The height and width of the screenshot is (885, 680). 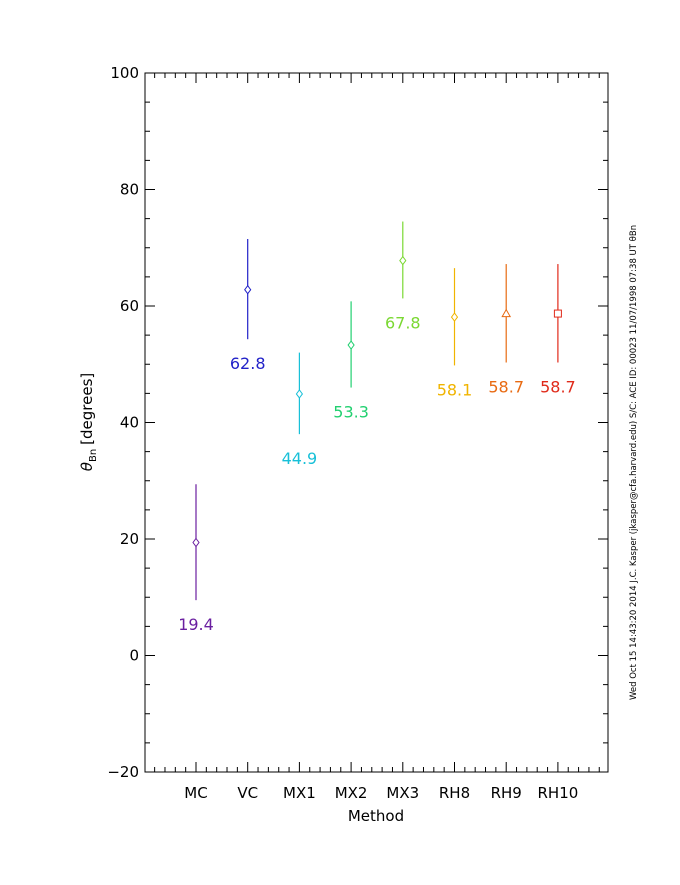 I want to click on y-axis-title-unit: [degrees], so click(x=87, y=409).